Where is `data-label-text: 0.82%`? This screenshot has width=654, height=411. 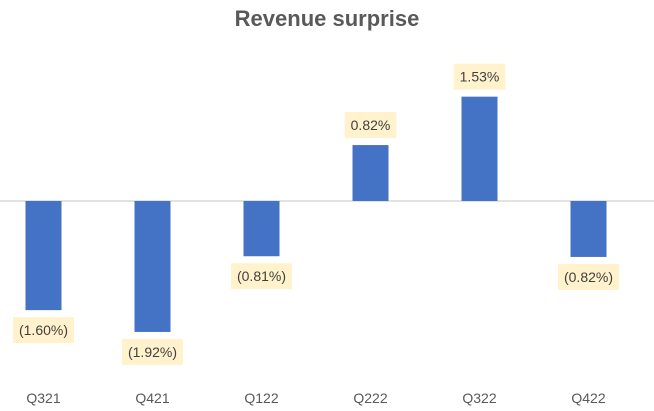
data-label-text: 0.82% is located at coordinates (371, 125).